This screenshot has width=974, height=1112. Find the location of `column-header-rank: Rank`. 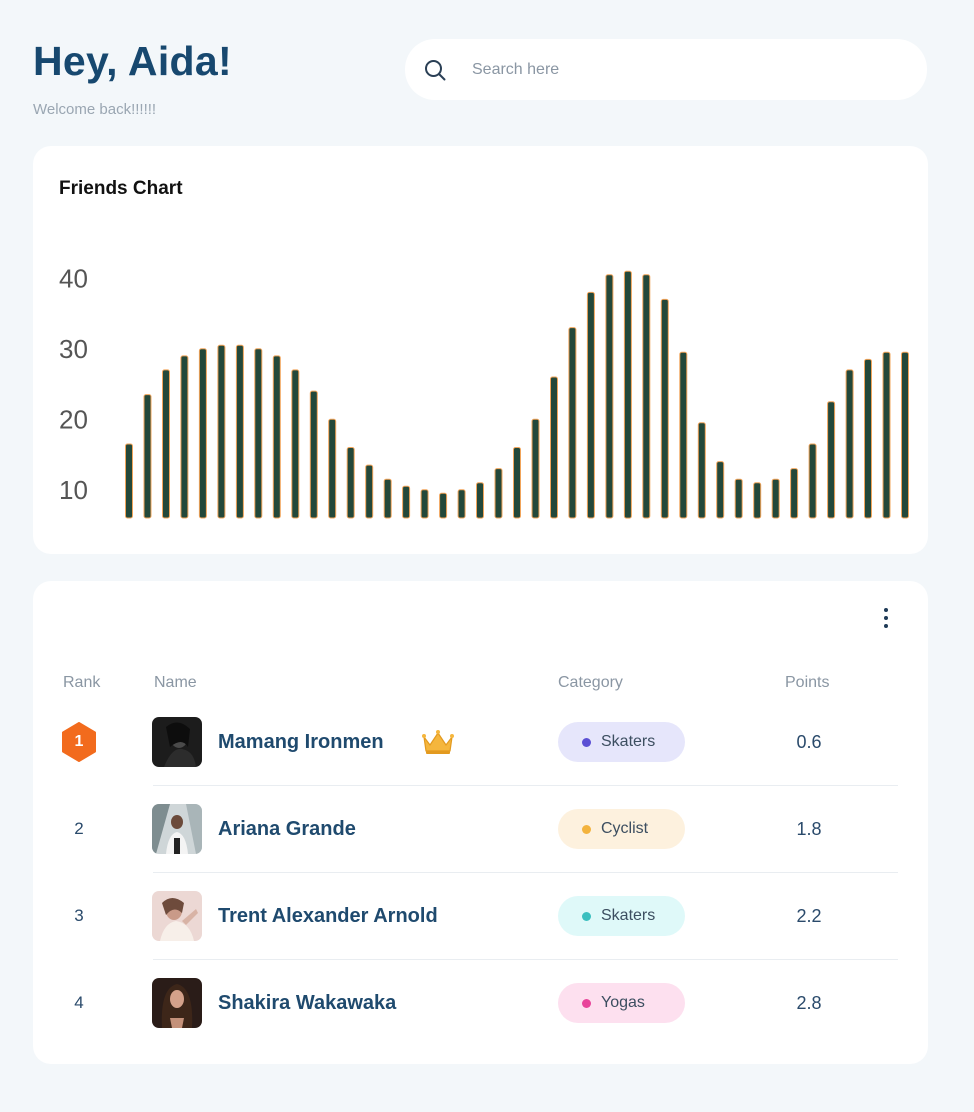

column-header-rank: Rank is located at coordinates (82, 682).